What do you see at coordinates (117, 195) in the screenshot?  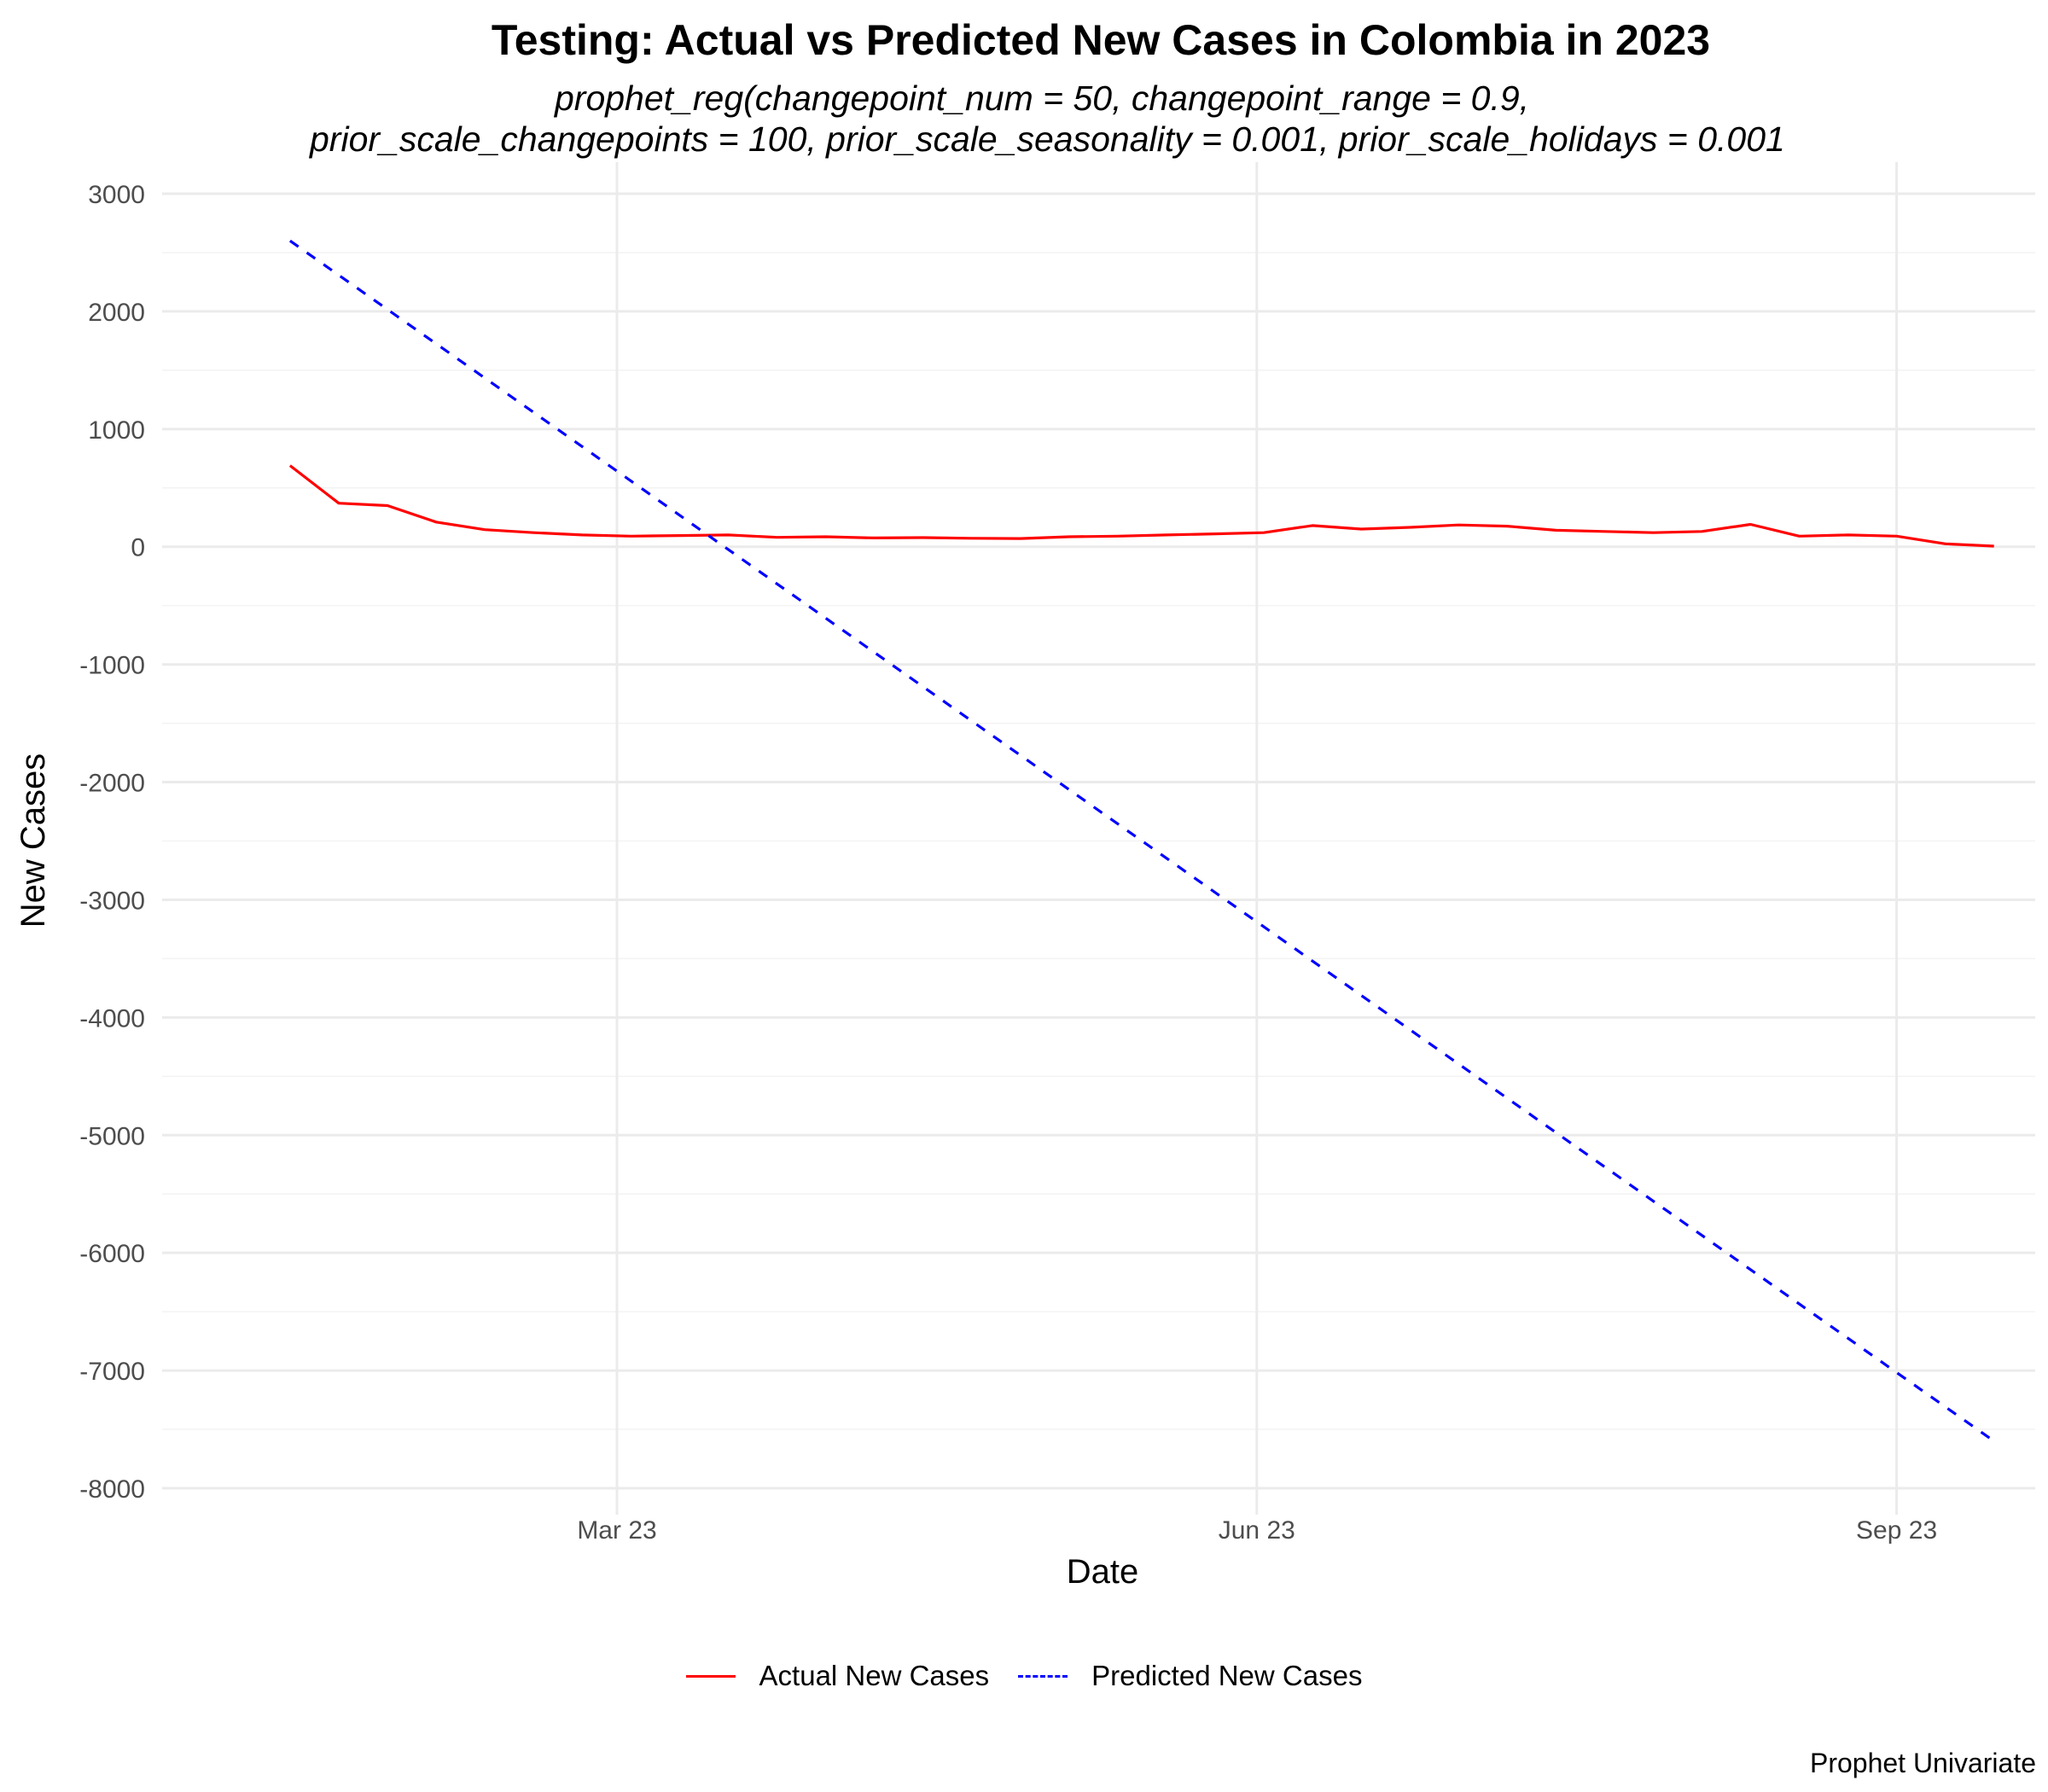 I see `y-tick-label: 3000` at bounding box center [117, 195].